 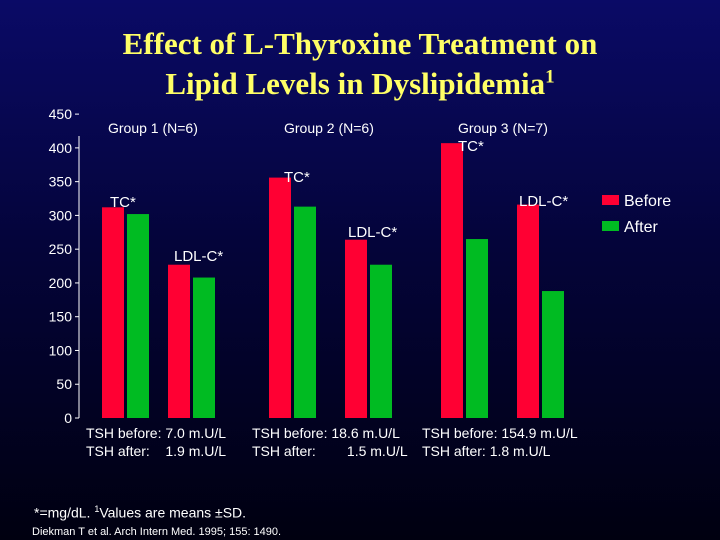 I want to click on category-label-1: TC*, so click(x=123, y=202).